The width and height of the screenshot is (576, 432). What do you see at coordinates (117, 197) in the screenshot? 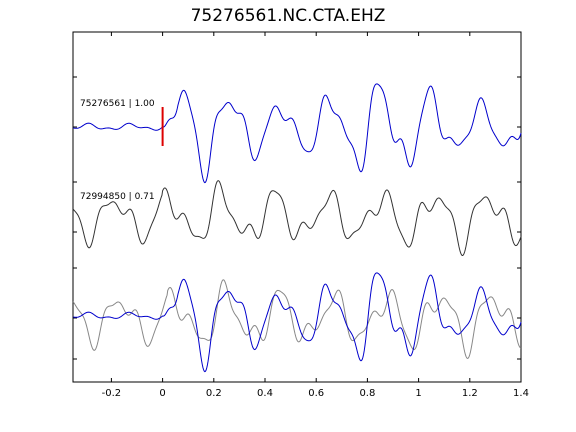
I see `trace-label-middle: 72994850 | 0.71` at bounding box center [117, 197].